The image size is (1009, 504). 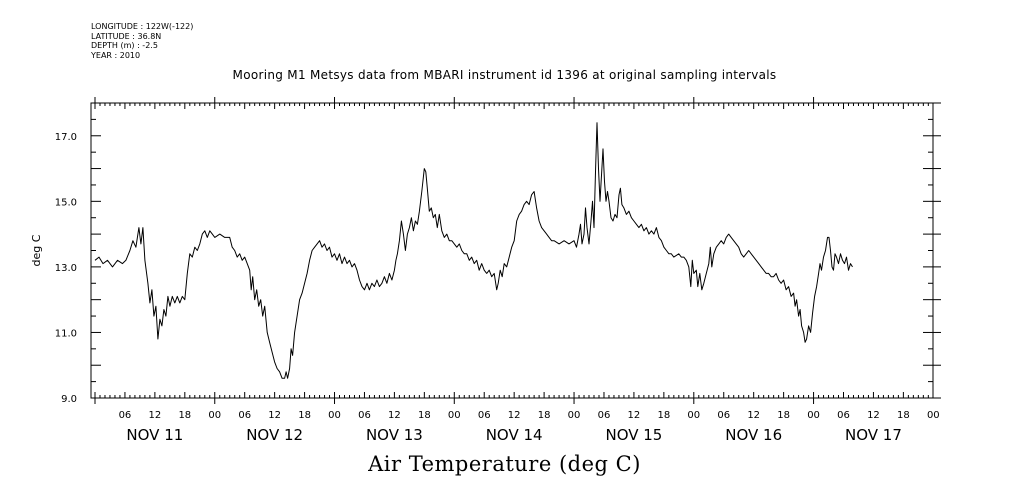 What do you see at coordinates (66, 268) in the screenshot?
I see `y-tick-label: 13.0` at bounding box center [66, 268].